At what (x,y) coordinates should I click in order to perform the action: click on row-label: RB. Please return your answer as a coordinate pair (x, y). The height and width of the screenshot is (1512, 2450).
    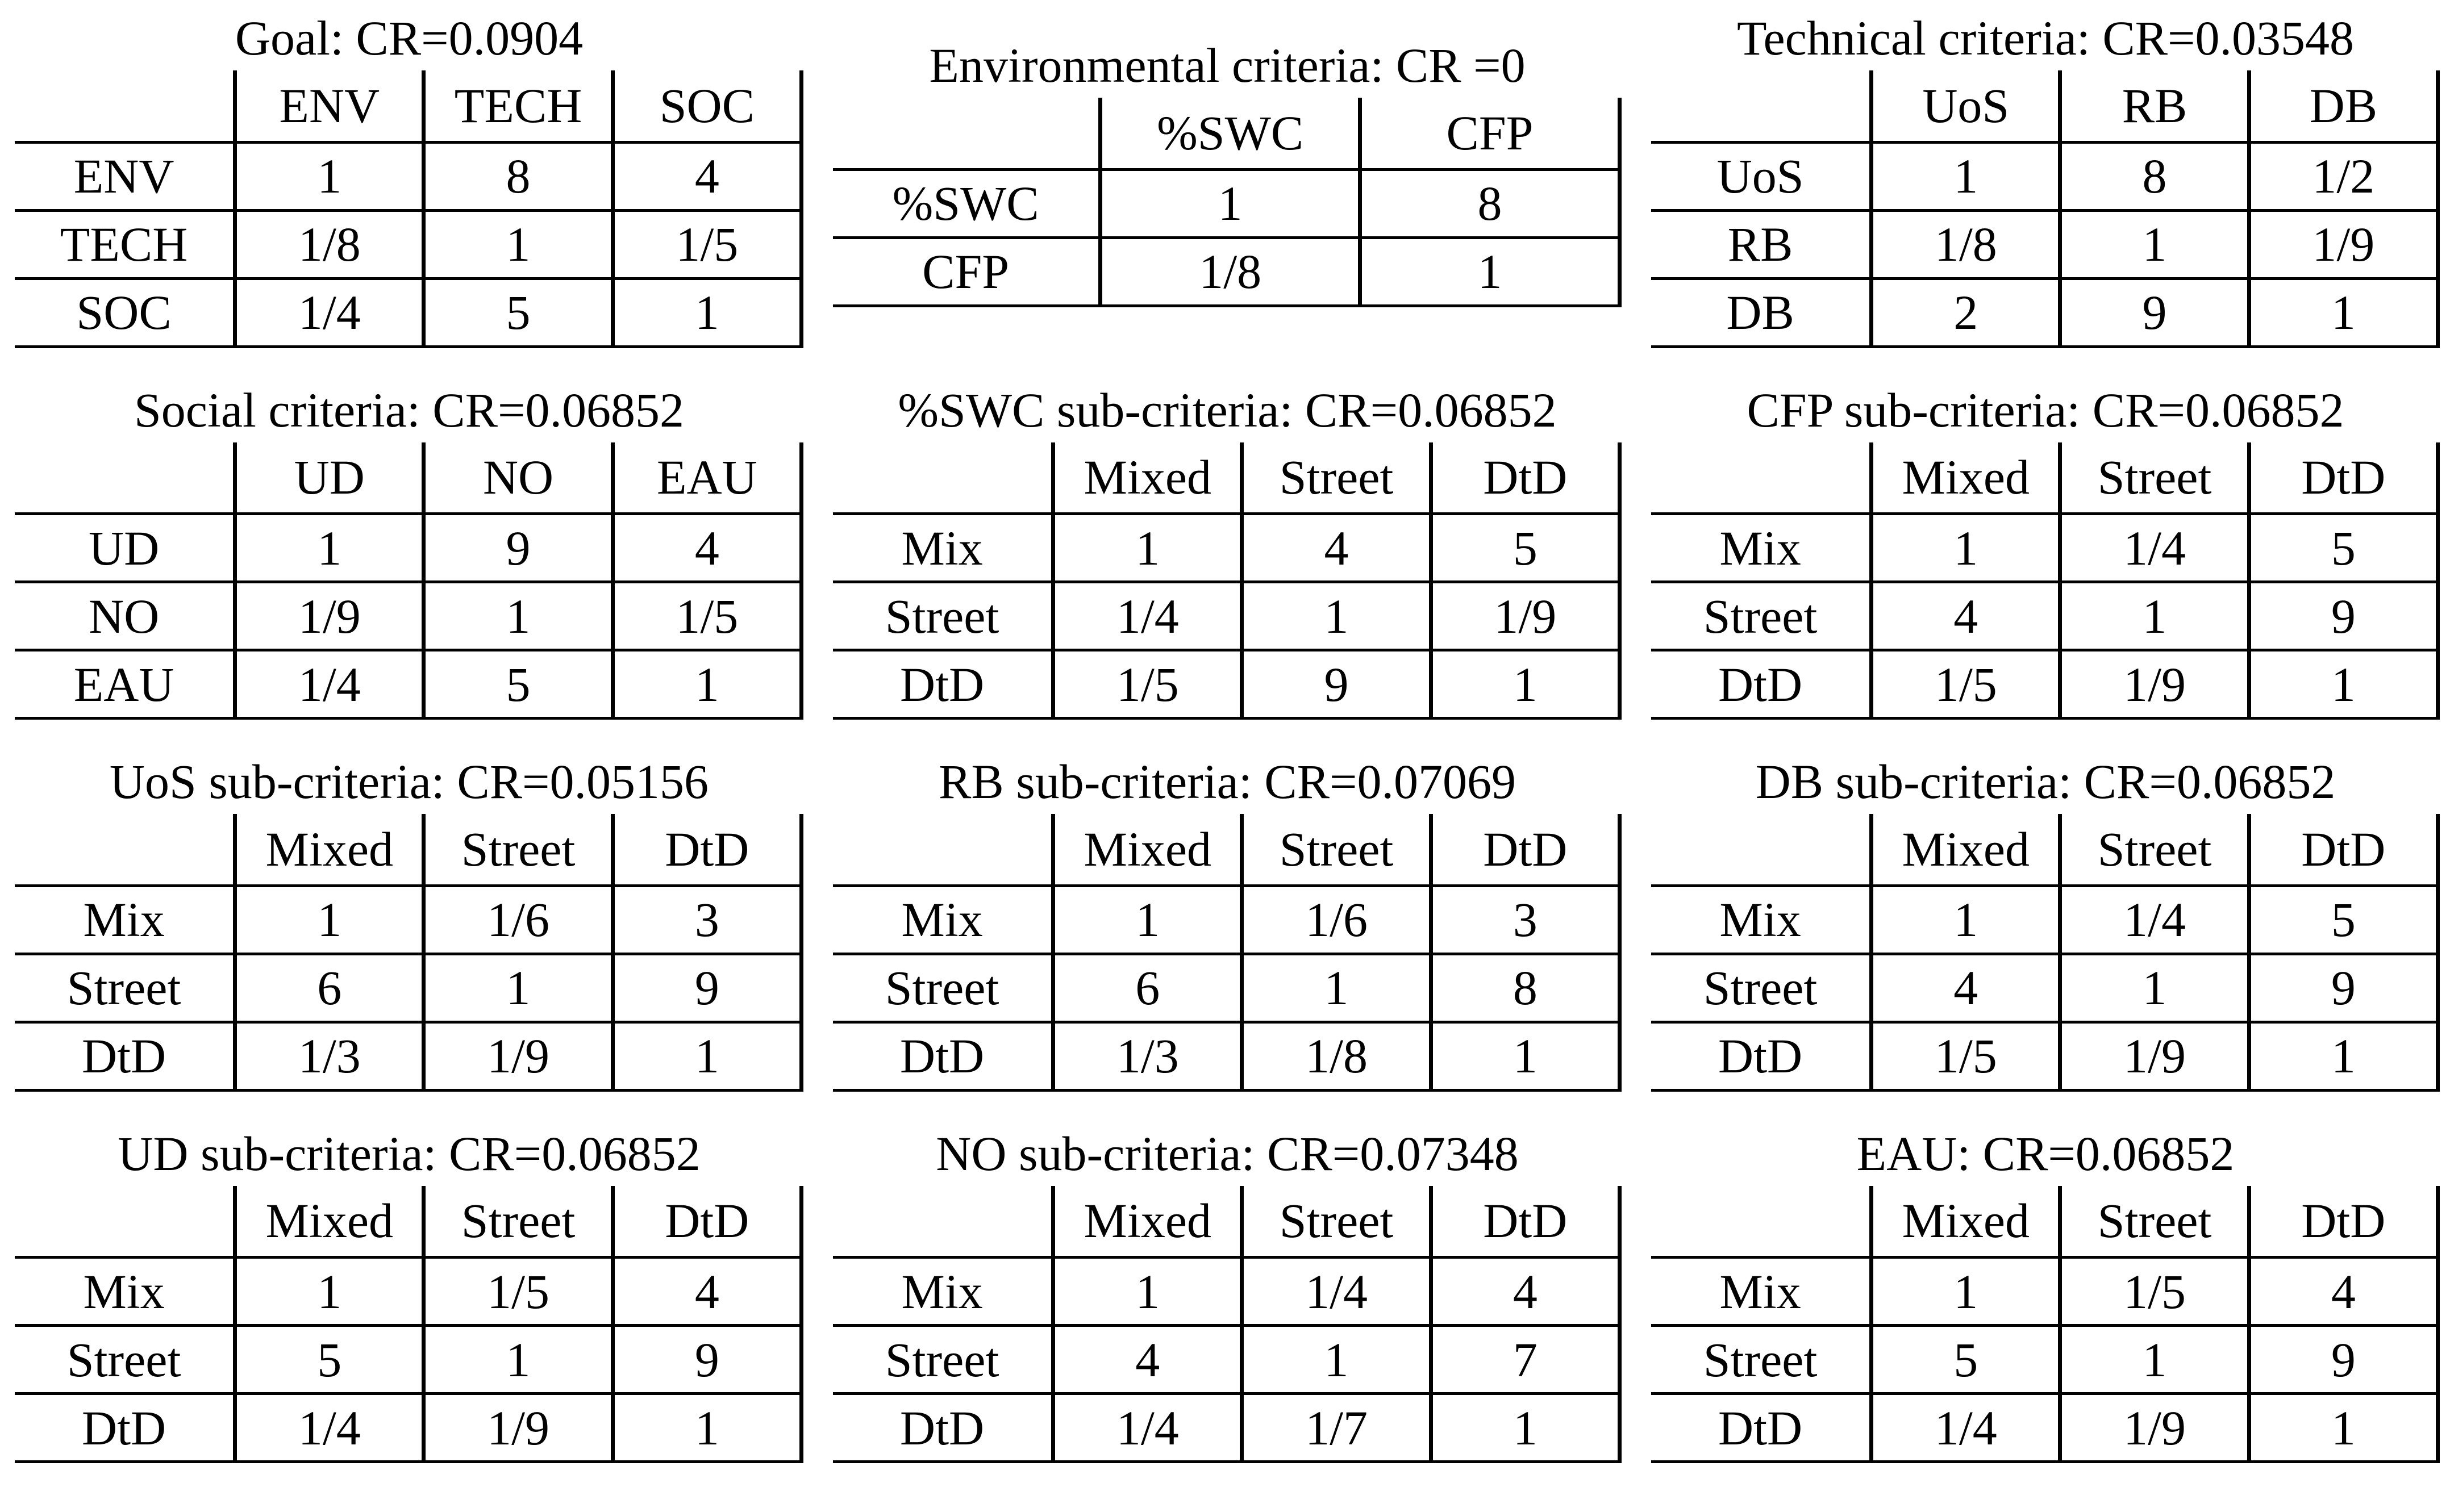
    Looking at the image, I should click on (1762, 243).